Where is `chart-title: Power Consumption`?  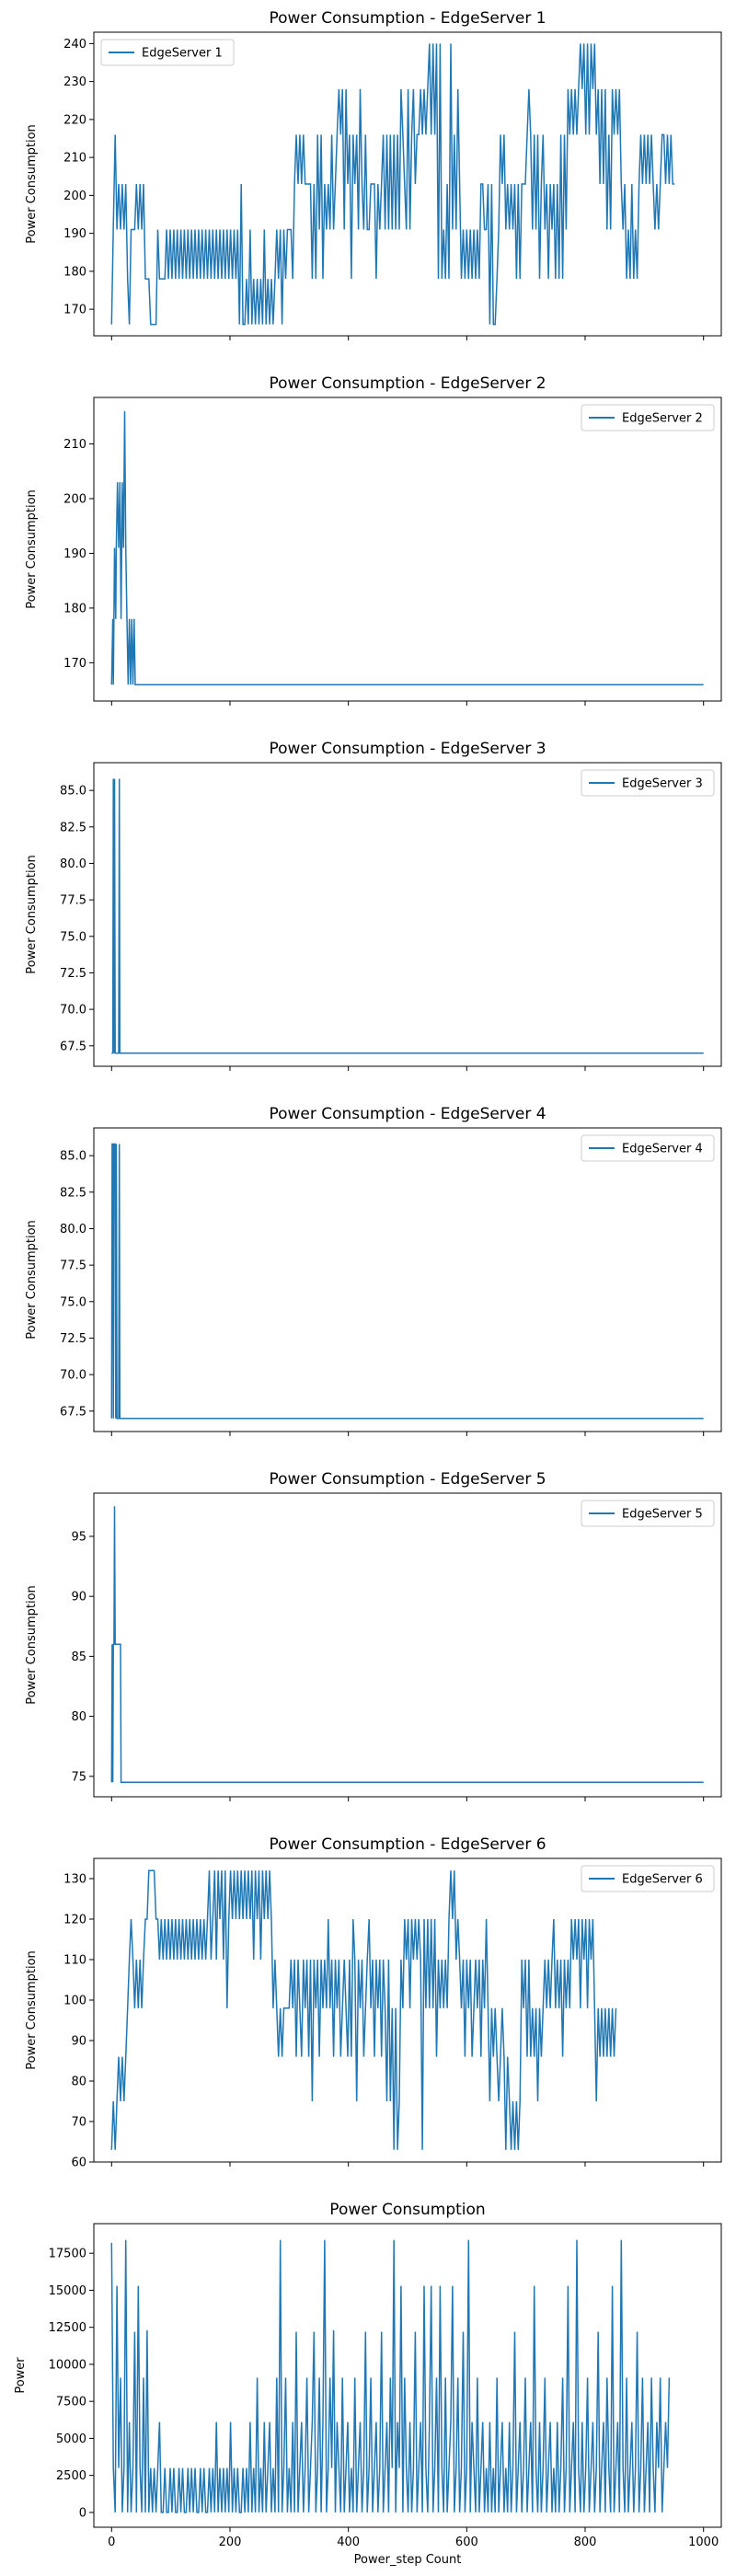
chart-title: Power Consumption is located at coordinates (407, 2210).